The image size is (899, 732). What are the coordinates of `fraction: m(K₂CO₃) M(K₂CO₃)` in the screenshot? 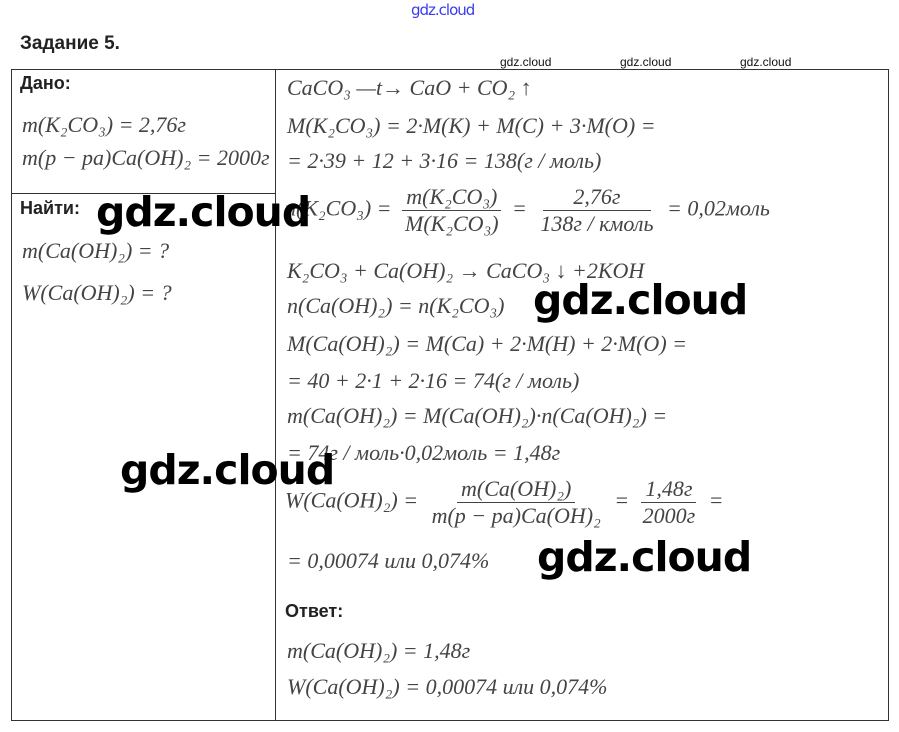 It's located at (452, 210).